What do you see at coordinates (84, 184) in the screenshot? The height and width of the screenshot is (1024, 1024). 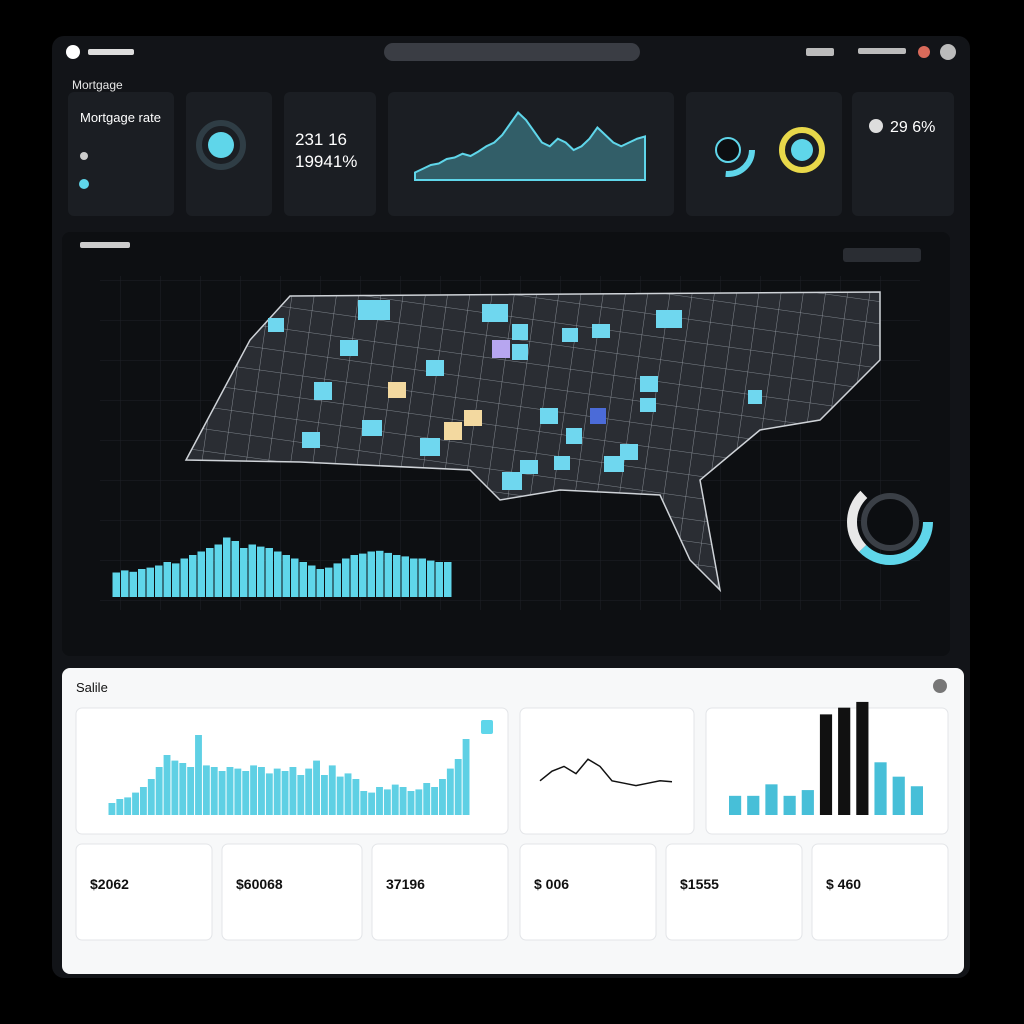 I see `dot` at bounding box center [84, 184].